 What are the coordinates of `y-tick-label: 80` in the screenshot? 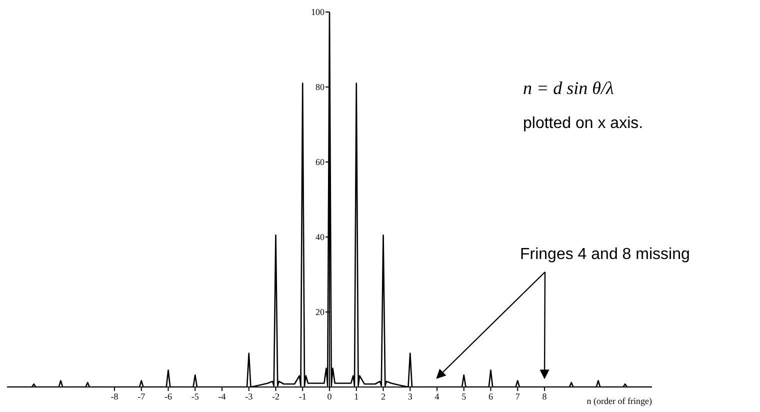 It's located at (320, 87).